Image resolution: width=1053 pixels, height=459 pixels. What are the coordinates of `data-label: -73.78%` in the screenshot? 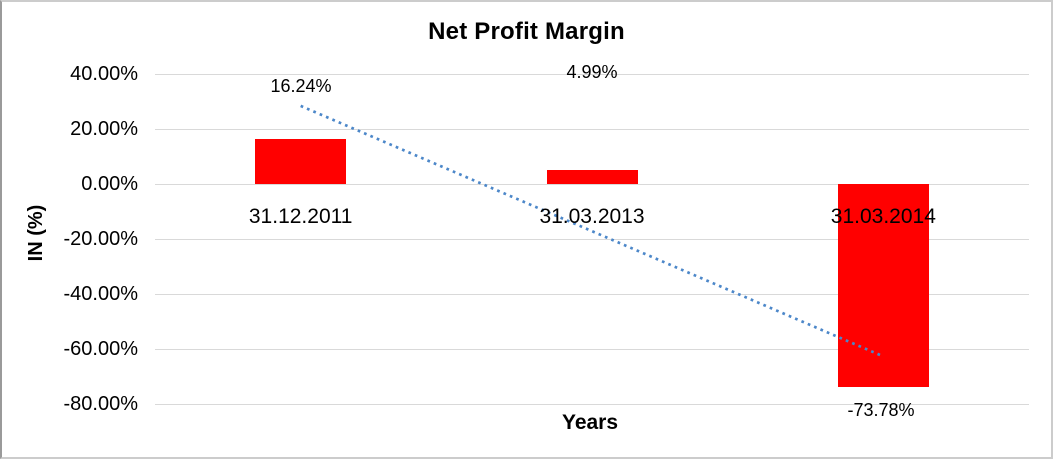 It's located at (881, 410).